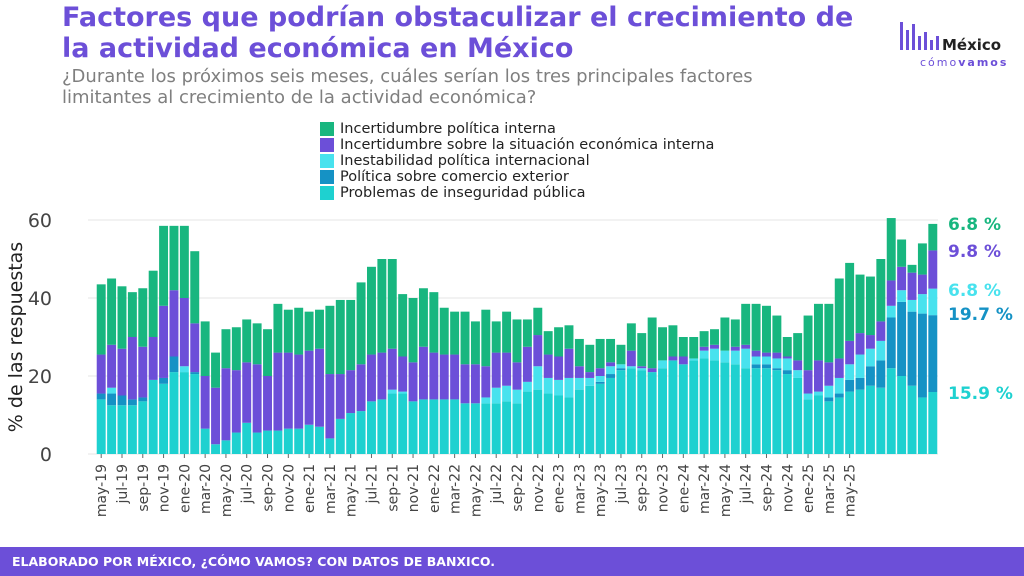 The width and height of the screenshot is (1024, 576). I want to click on x-tick-label: nov-22, so click(539, 488).